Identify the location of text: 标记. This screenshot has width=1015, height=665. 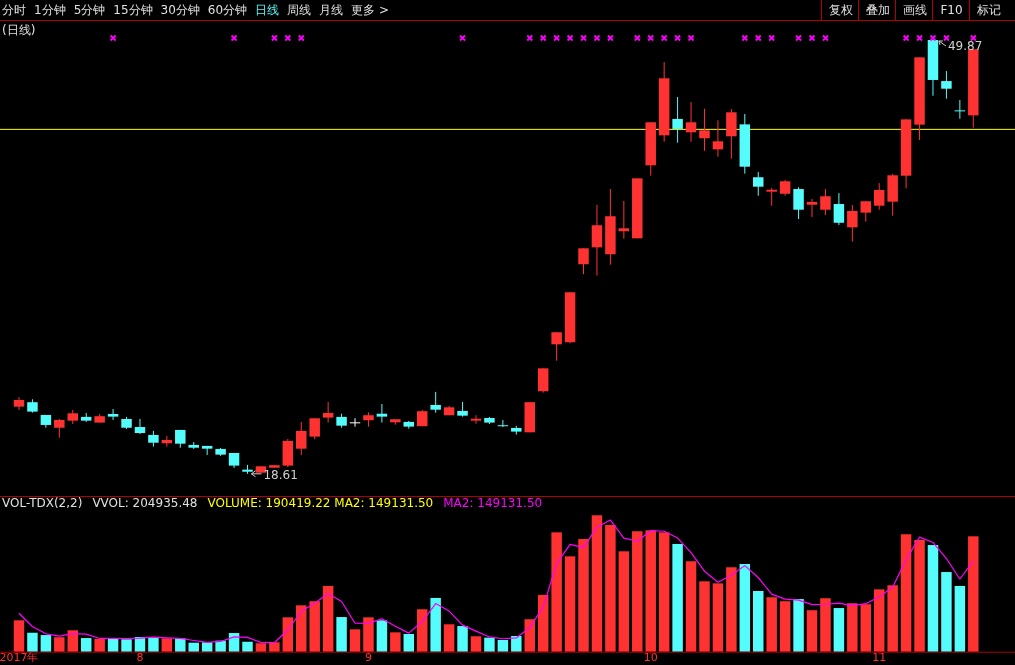
(988, 10).